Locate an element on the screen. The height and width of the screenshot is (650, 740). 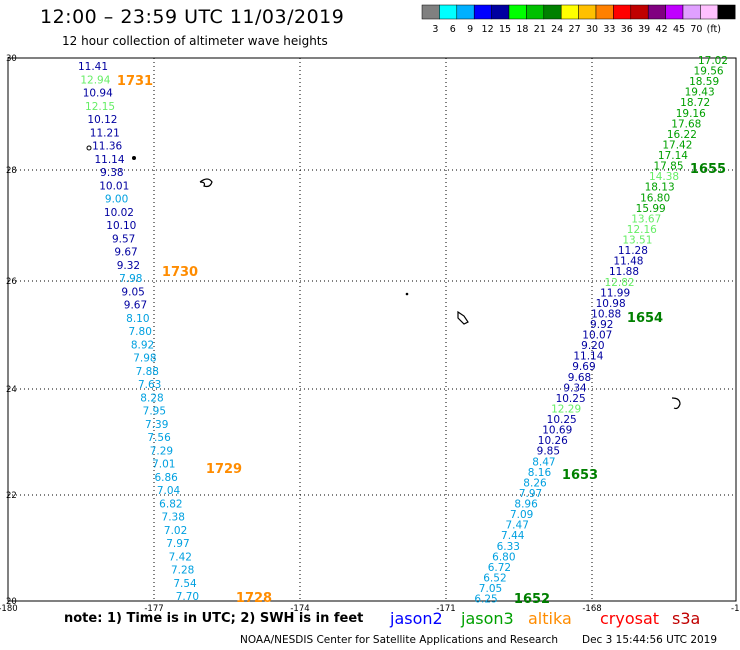
generated-timestamp: Dec 3 15:44:56 UTC 2019 is located at coordinates (650, 640).